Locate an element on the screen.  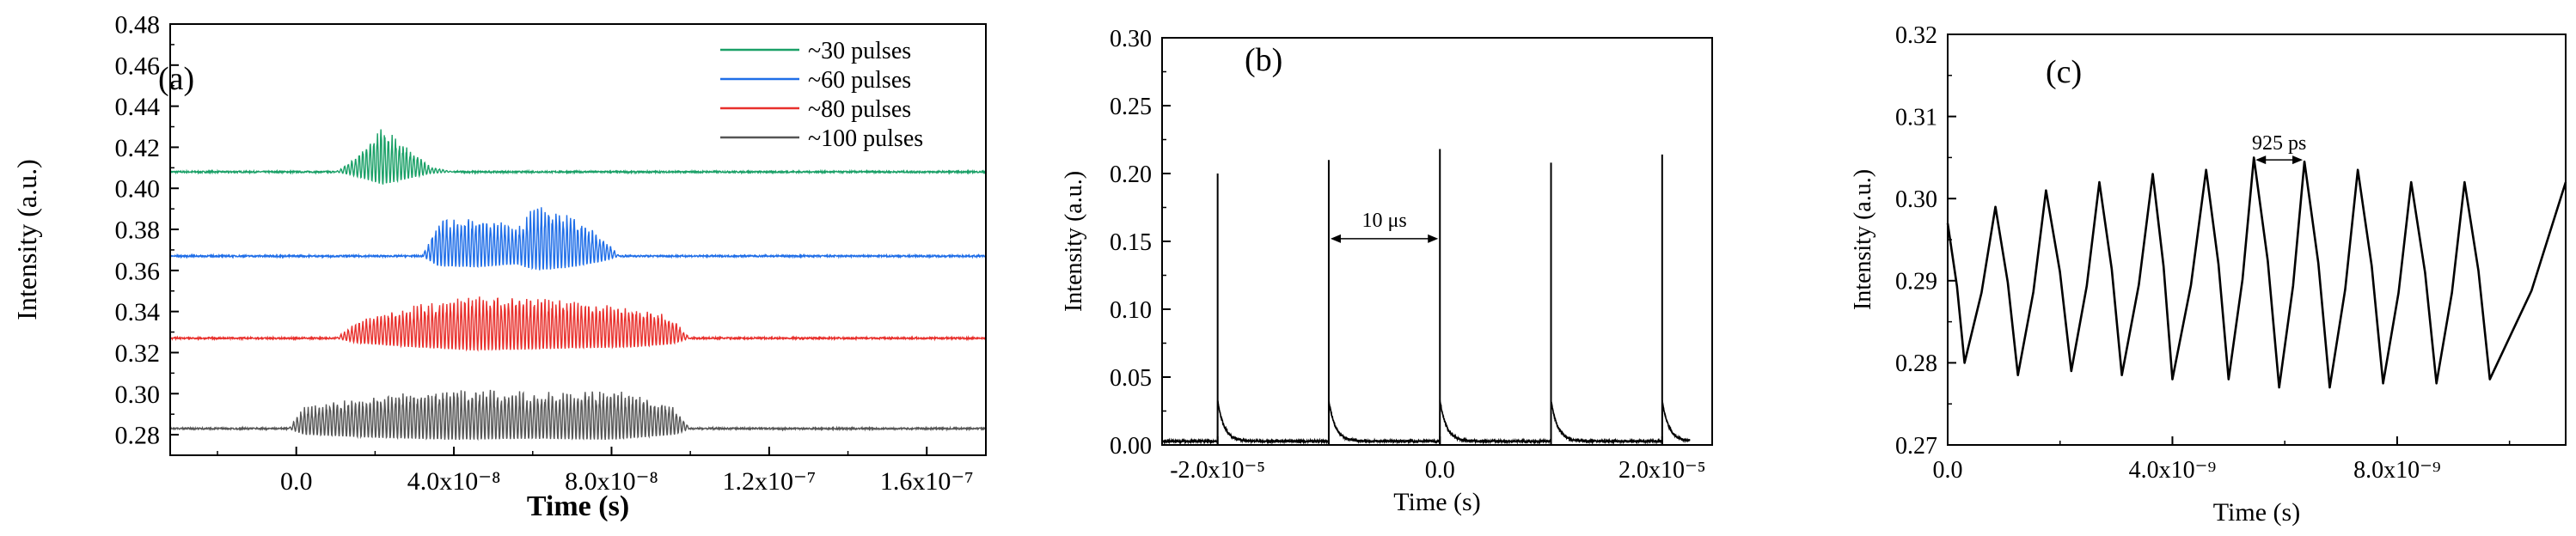
panel-a-y-tick-label: 0.28 is located at coordinates (138, 436).